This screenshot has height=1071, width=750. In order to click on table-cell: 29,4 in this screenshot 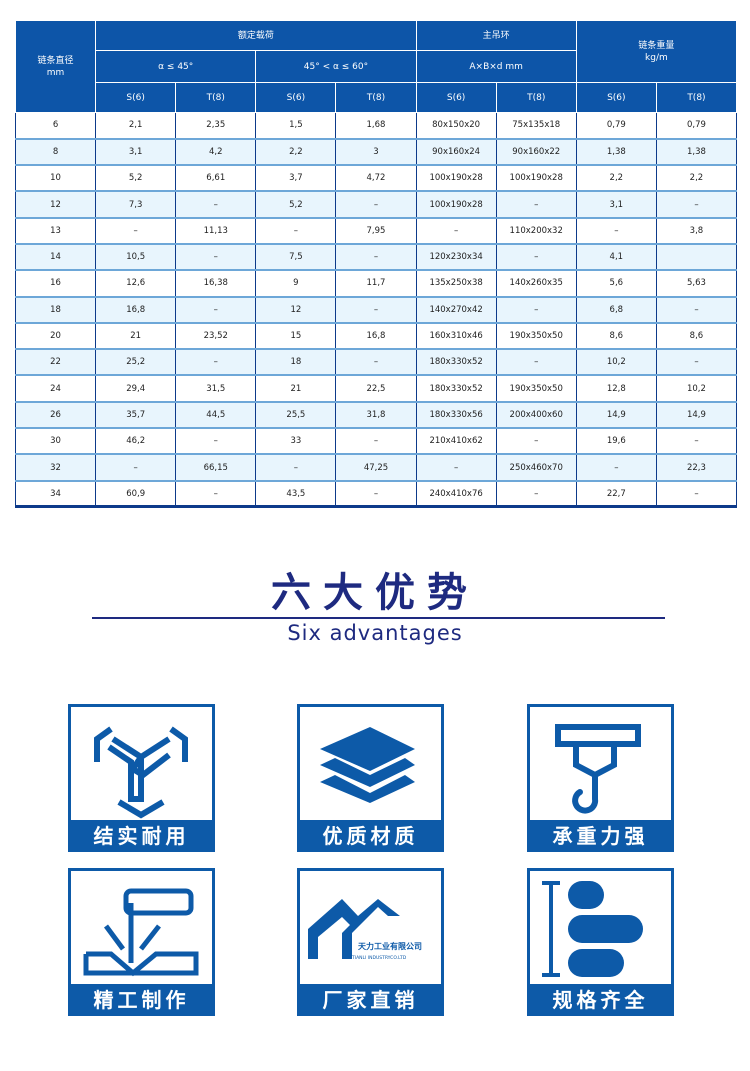, I will do `click(136, 389)`.